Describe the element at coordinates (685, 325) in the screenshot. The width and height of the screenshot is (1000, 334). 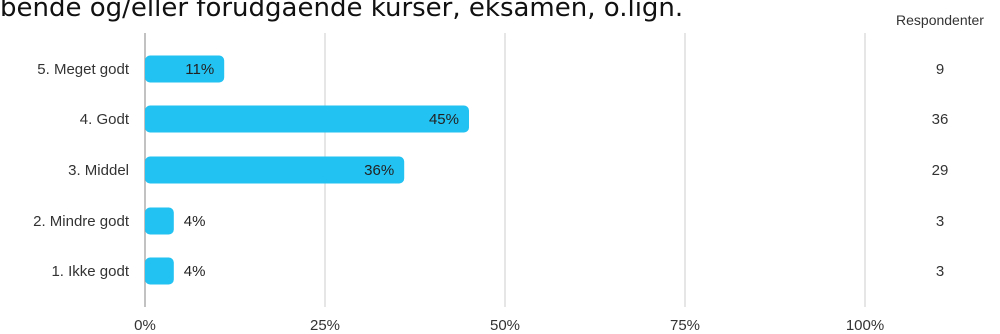
I see `x-tick-label: 75%` at that location.